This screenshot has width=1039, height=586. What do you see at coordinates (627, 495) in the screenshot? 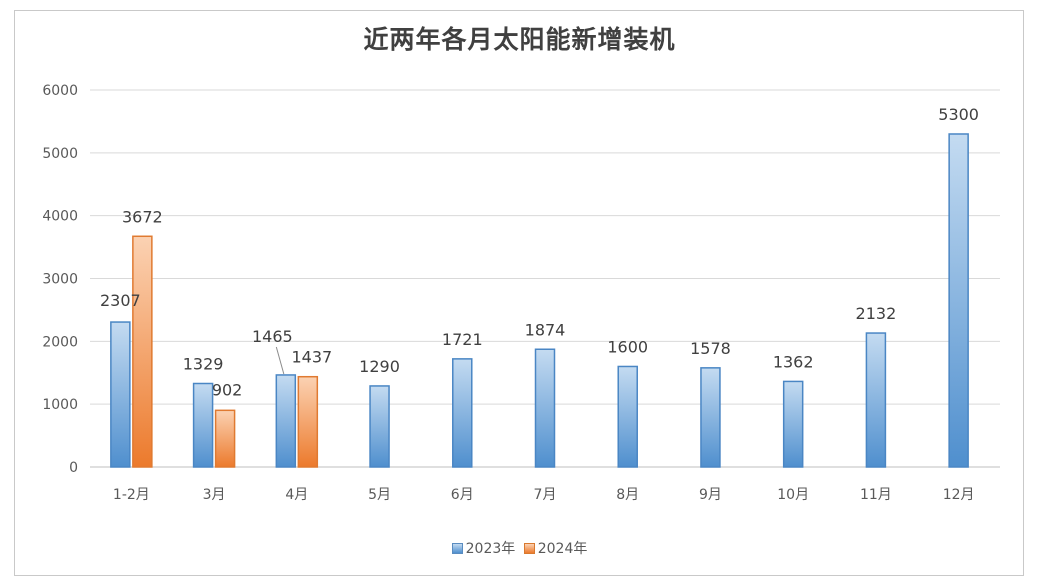
I see `x-tick-label: 8月` at bounding box center [627, 495].